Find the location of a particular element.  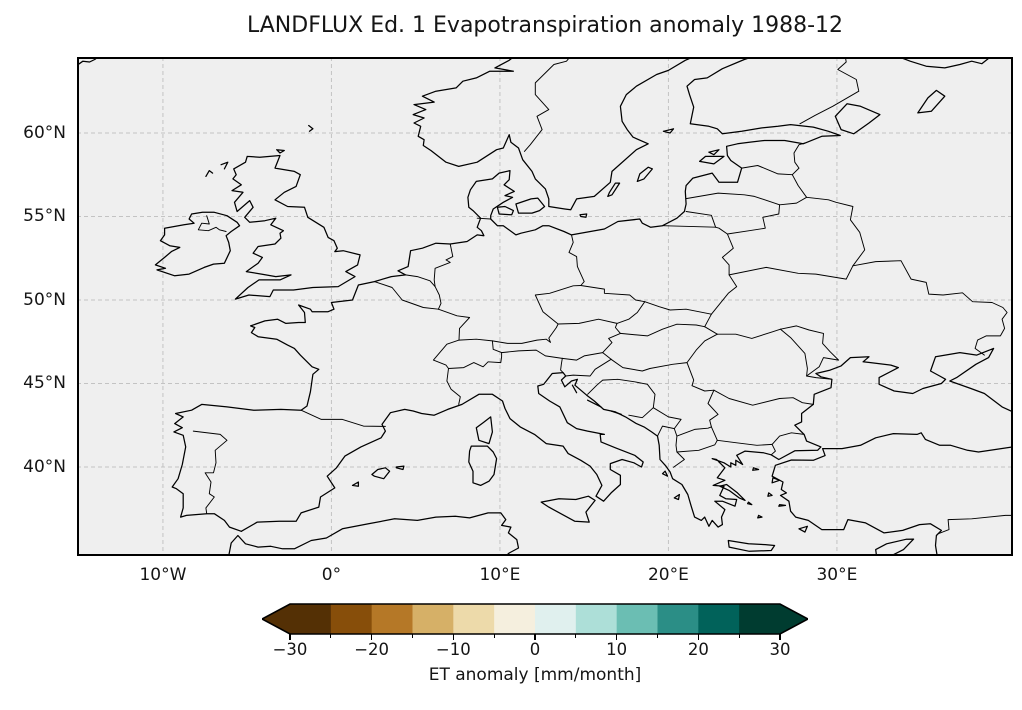

colorbar-under-arrow is located at coordinates (276, 619).